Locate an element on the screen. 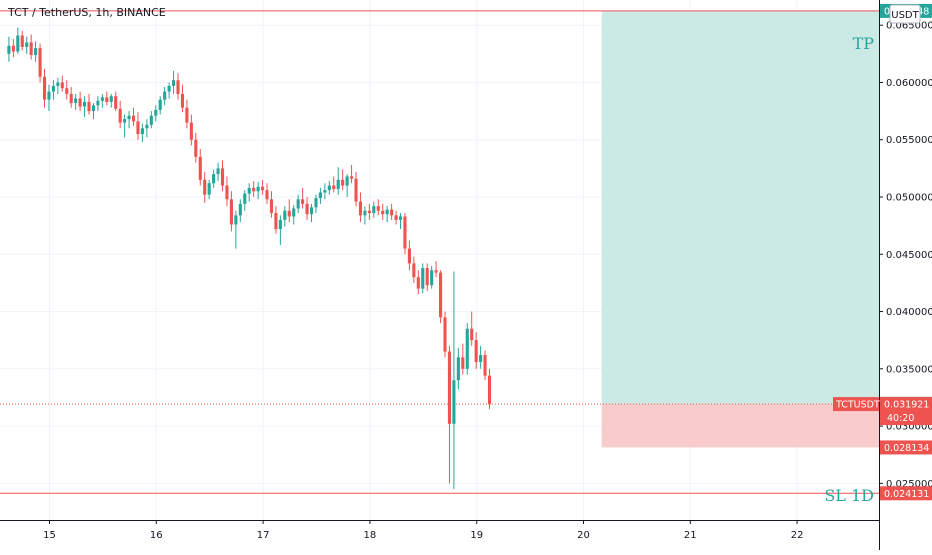 The width and height of the screenshot is (932, 555). stop-price-badge: 0.028134 is located at coordinates (906, 447).